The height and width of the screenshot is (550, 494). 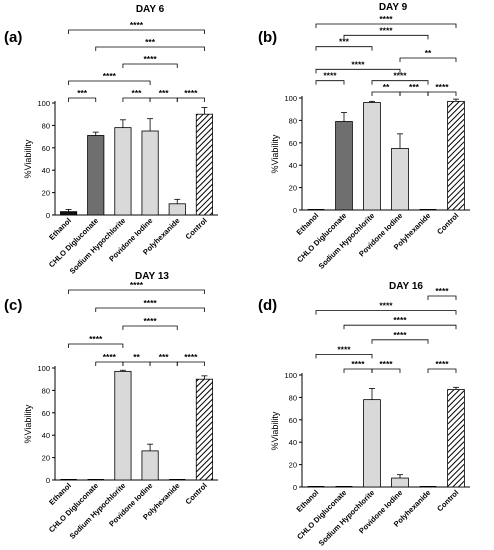 What do you see at coordinates (150, 9) in the screenshot?
I see `chart-title: DAY 6` at bounding box center [150, 9].